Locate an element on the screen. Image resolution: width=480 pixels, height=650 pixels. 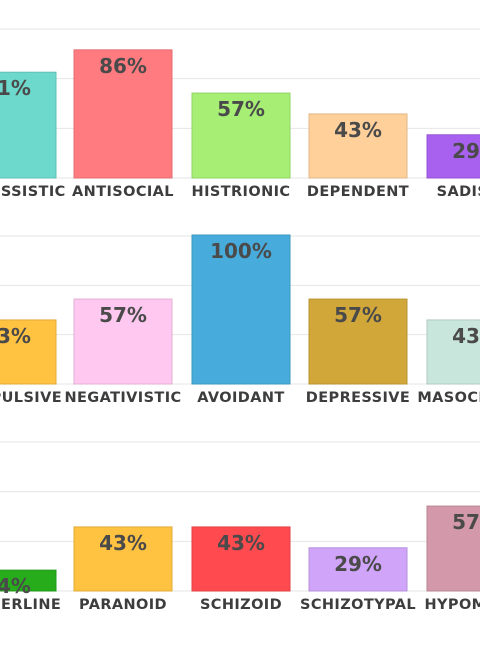
category-label-histrionic: HISTRIONIC is located at coordinates (241, 192).